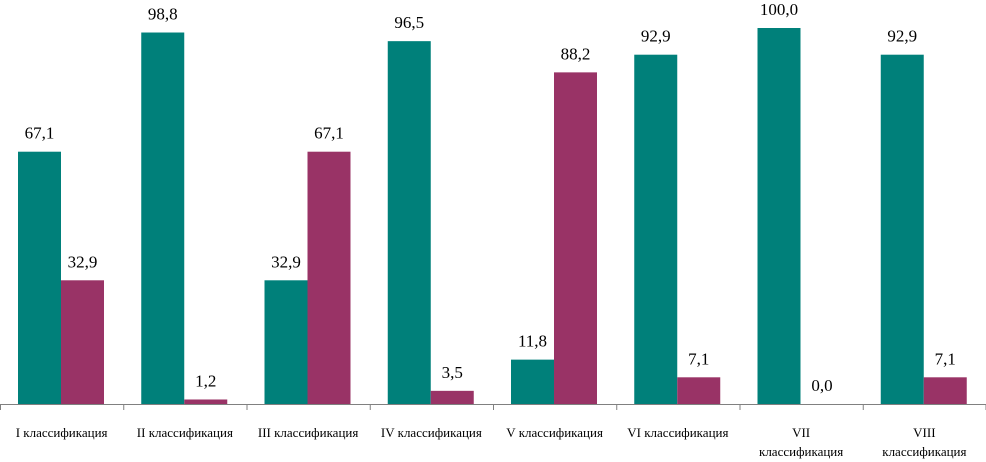 This screenshot has height=462, width=986. I want to click on value-label-2-6: 7,1, so click(698, 358).